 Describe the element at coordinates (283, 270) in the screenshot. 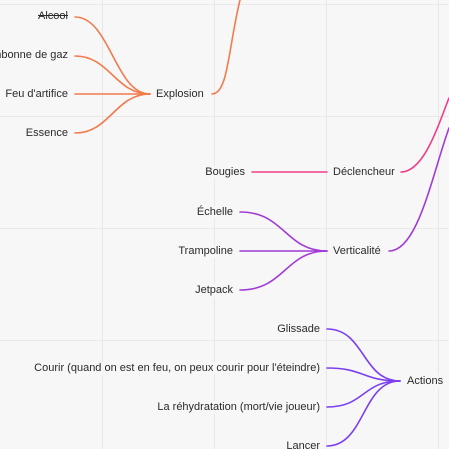

I see `connector-jetpack` at that location.